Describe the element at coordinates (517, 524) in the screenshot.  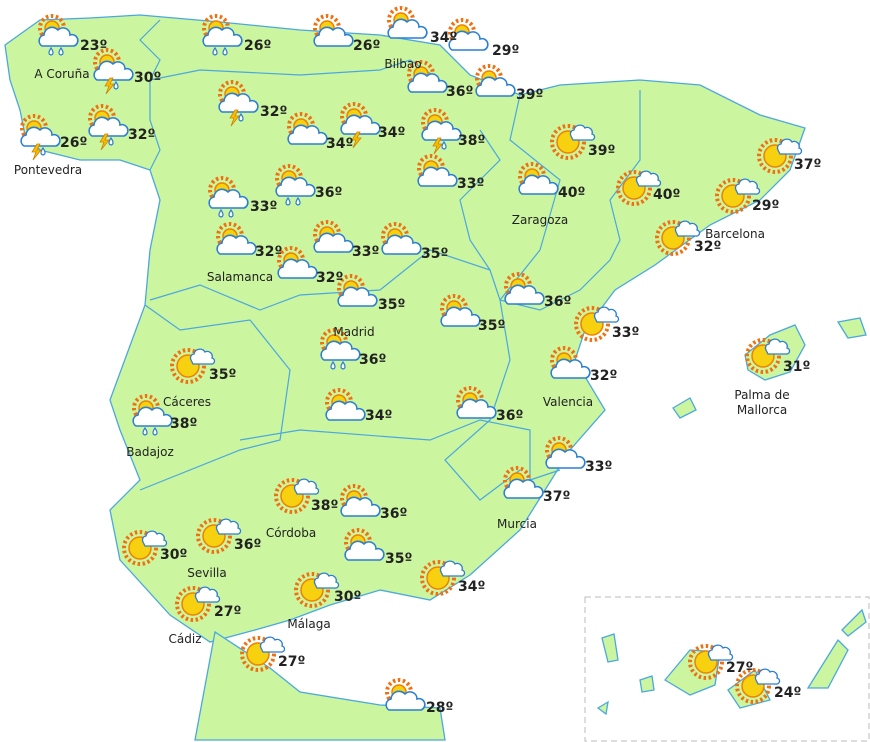
I see `city-name: Murcia` at that location.